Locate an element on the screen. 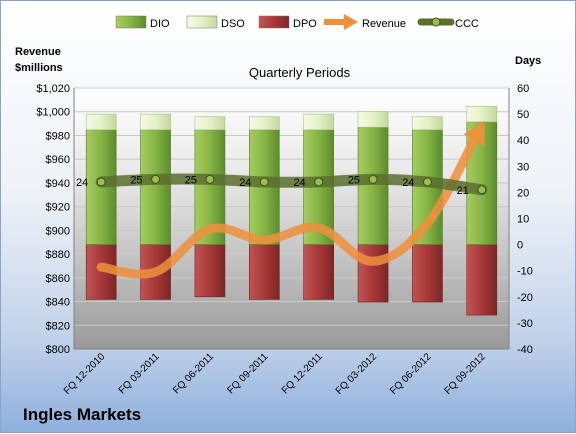  legend-marker-ccc is located at coordinates (436, 22).